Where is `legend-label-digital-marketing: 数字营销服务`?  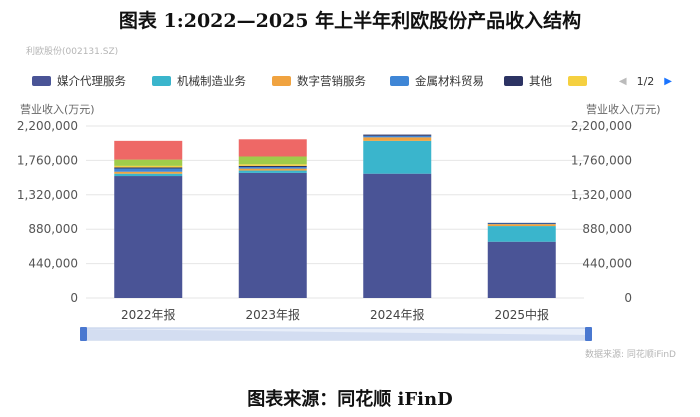
legend-label-digital-marketing: 数字营销服务 is located at coordinates (331, 81).